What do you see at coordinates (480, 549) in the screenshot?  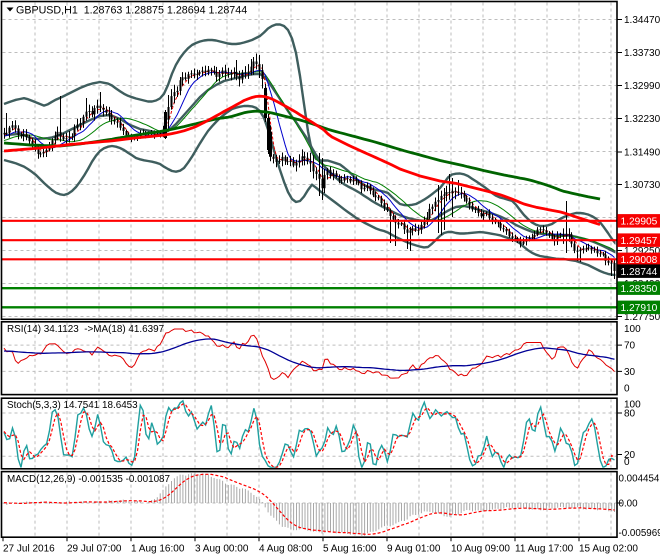 I see `svg-text: 10 Aug 09:00` at bounding box center [480, 549].